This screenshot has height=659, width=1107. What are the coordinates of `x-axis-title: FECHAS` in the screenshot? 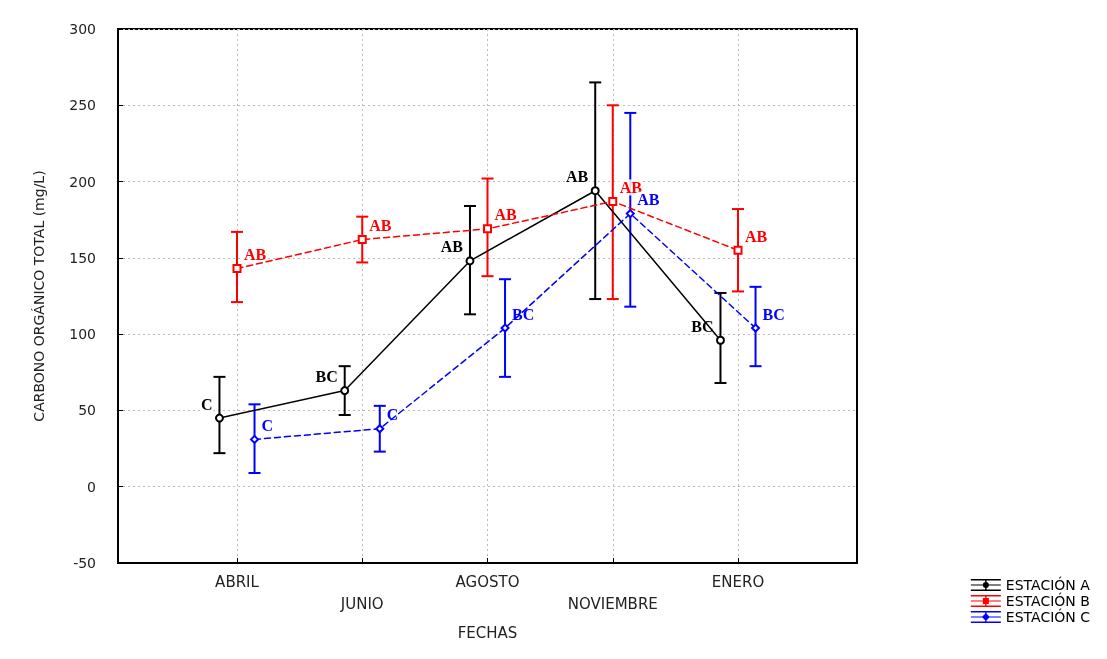 It's located at (487, 632).